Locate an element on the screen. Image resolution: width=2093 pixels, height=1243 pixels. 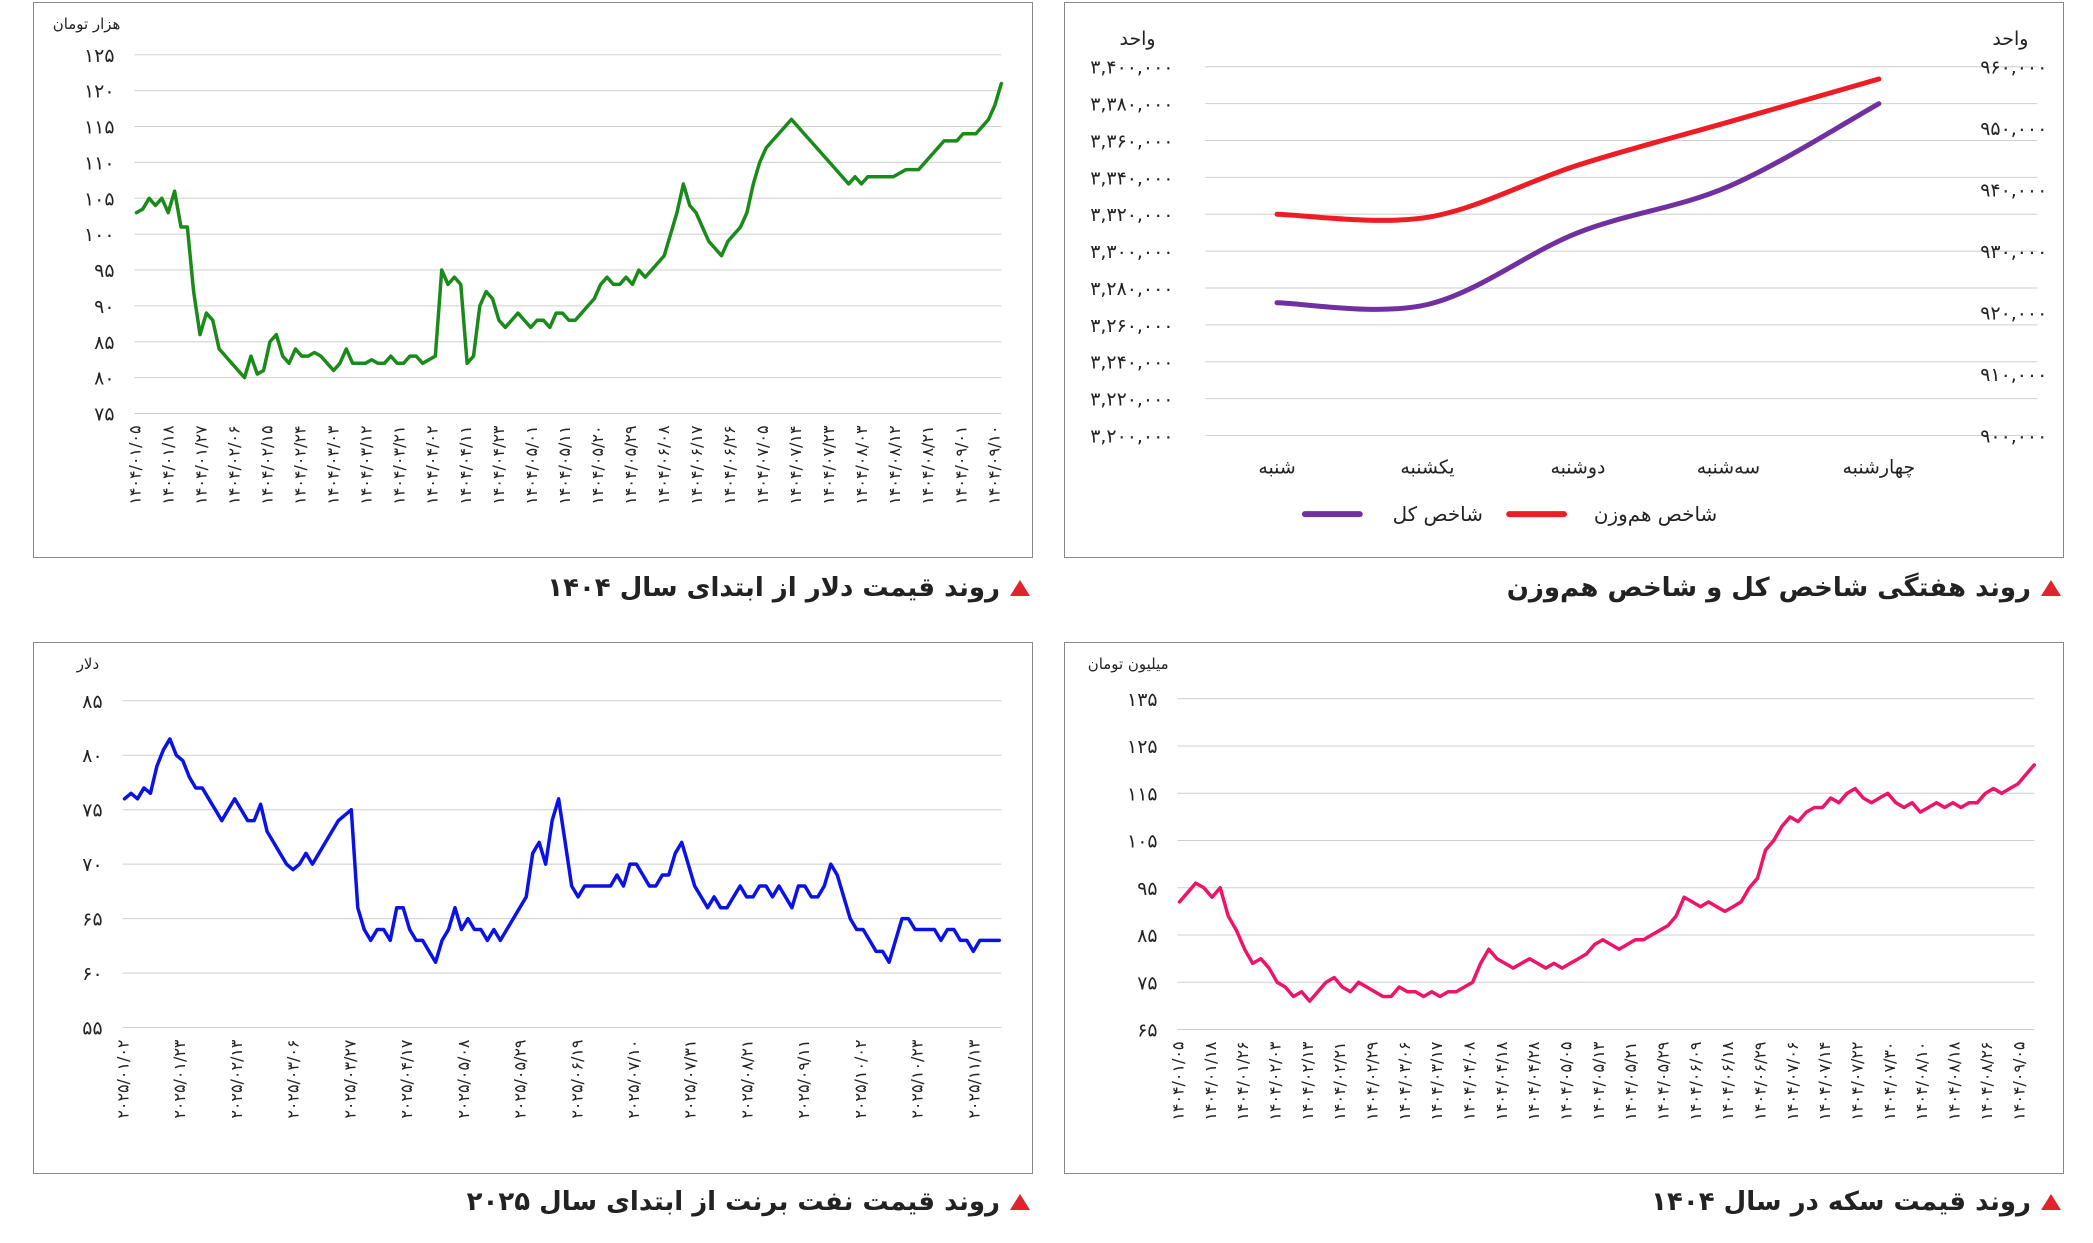
left-y-tick-label: ۳,۳۸۰,۰۰۰ is located at coordinates (1131, 105).